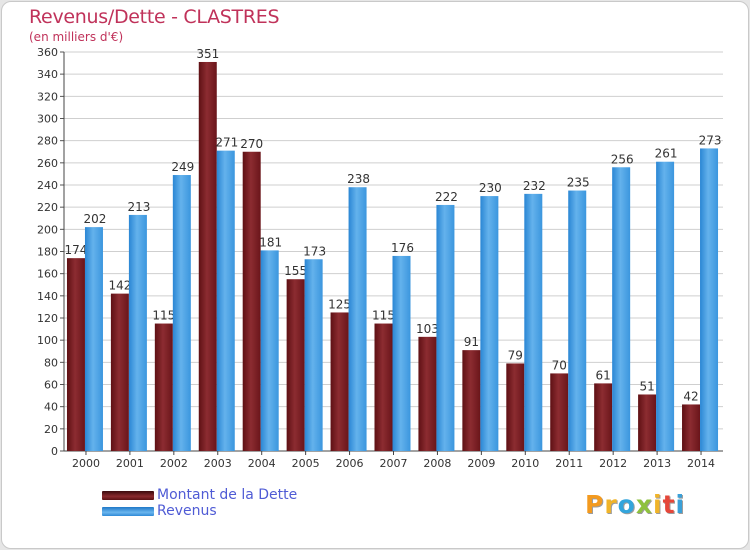 The image size is (750, 550). Describe the element at coordinates (218, 463) in the screenshot. I see `x-tick-label: 2003` at that location.